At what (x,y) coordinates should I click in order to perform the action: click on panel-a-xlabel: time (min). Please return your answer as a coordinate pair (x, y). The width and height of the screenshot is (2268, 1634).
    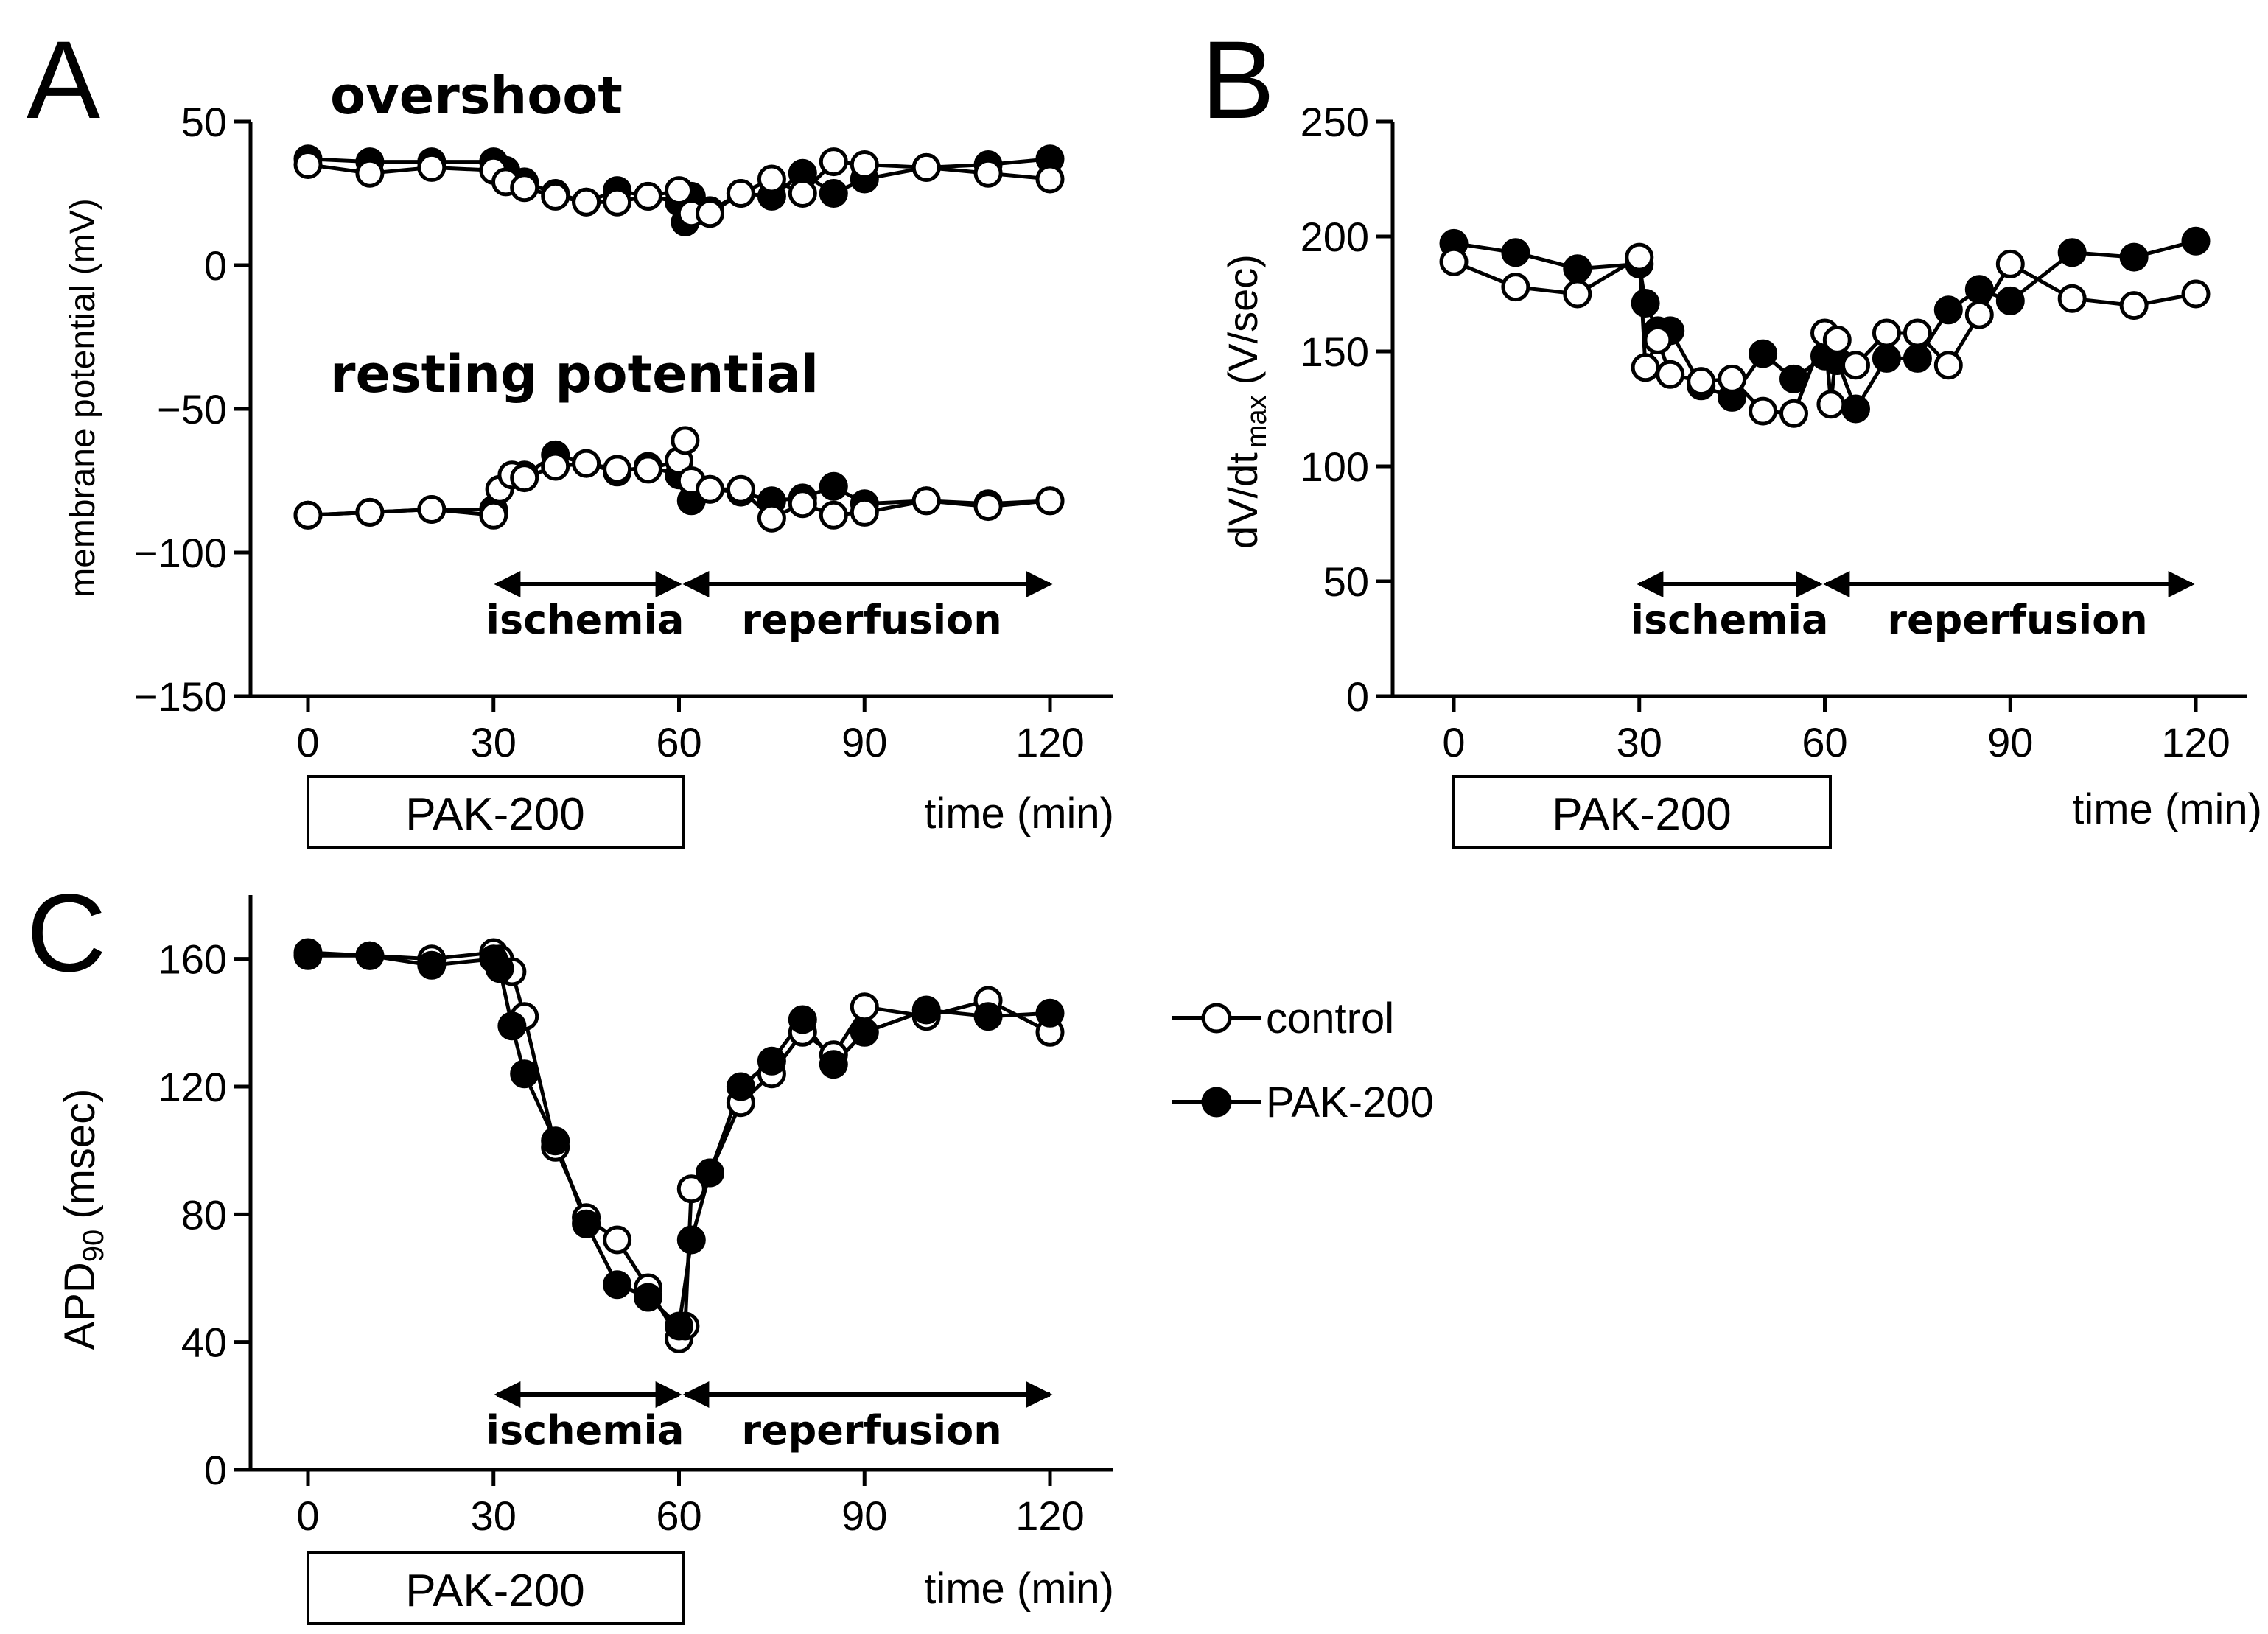
    Looking at the image, I should click on (1019, 814).